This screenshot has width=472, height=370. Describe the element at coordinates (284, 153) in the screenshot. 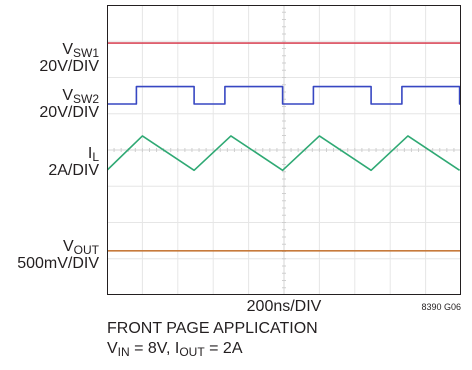

I see `trace-il` at that location.